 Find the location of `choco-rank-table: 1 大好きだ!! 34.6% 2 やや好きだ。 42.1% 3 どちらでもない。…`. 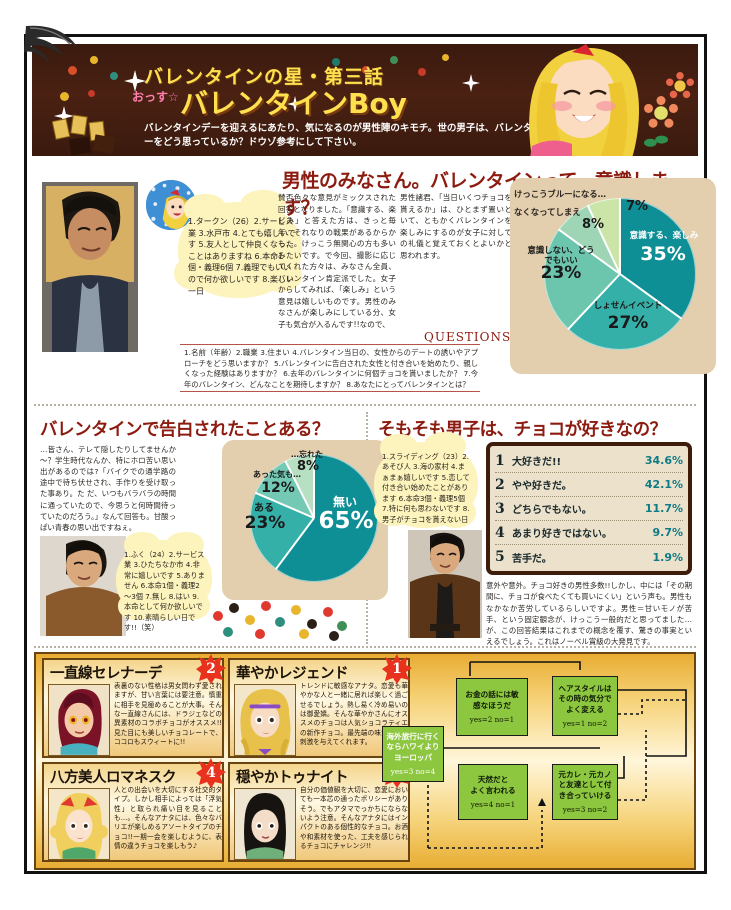

choco-rank-table: 1 大好きだ!! 34.6% 2 やや好きだ。 42.1% 3 どちらでもない。… is located at coordinates (589, 508).